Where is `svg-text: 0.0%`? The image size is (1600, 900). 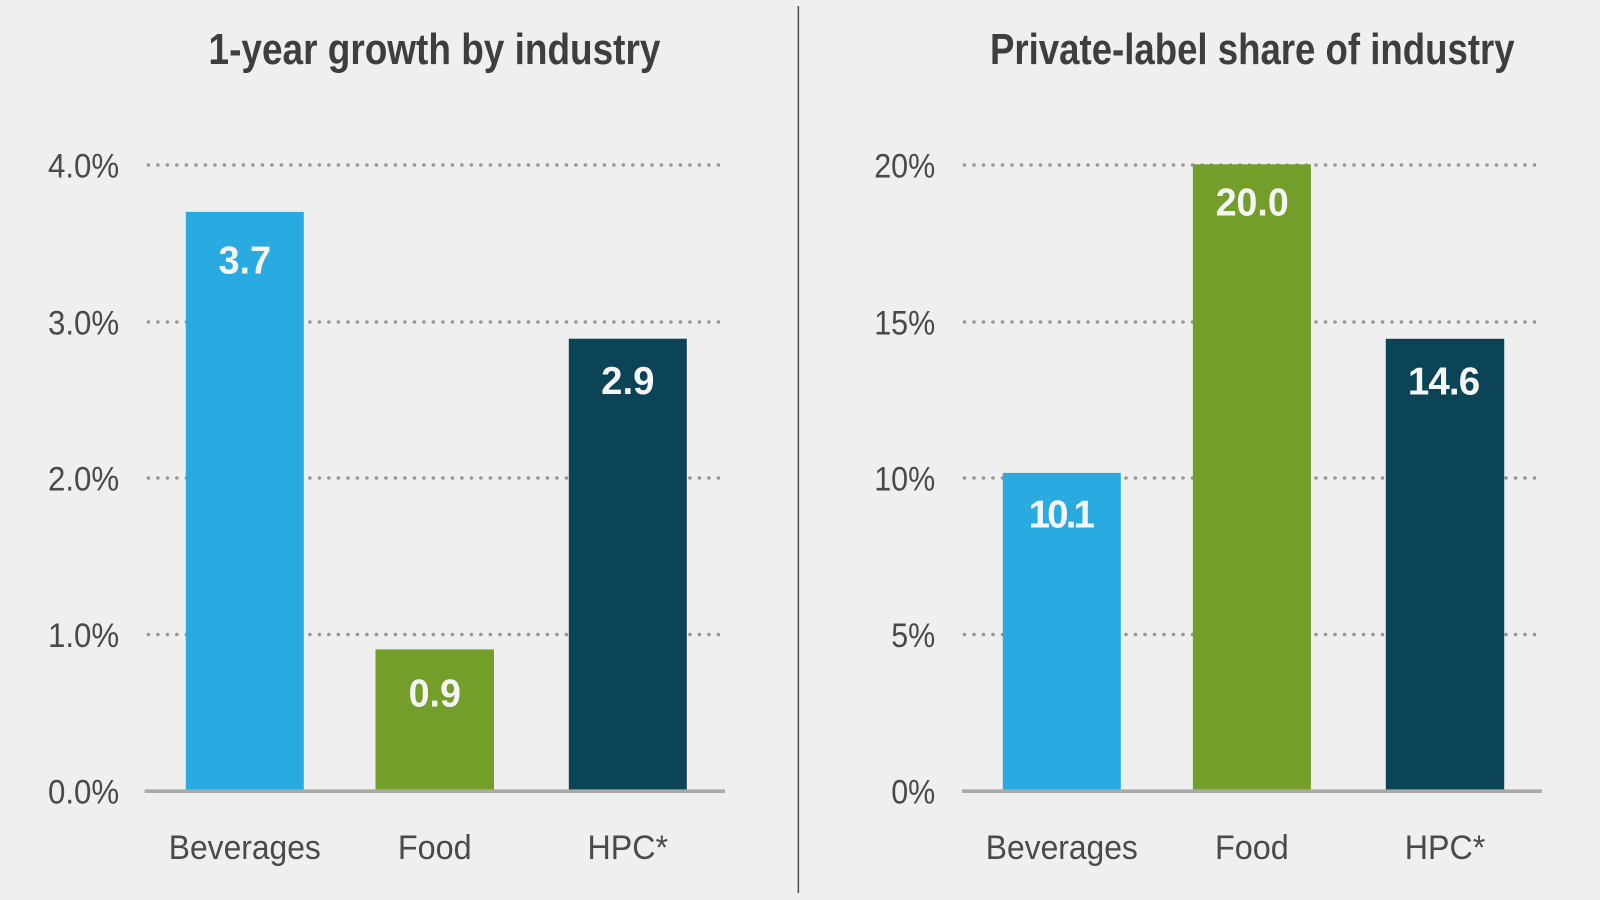
svg-text: 0.0% is located at coordinates (83, 793).